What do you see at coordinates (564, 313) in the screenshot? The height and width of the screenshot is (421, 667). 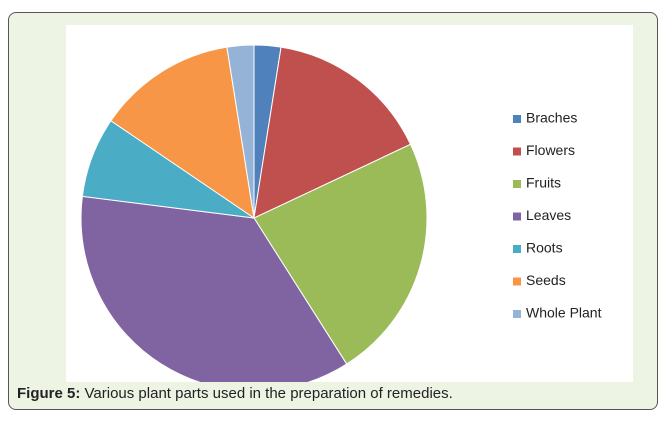 I see `legend-label: Whole Plant` at bounding box center [564, 313].